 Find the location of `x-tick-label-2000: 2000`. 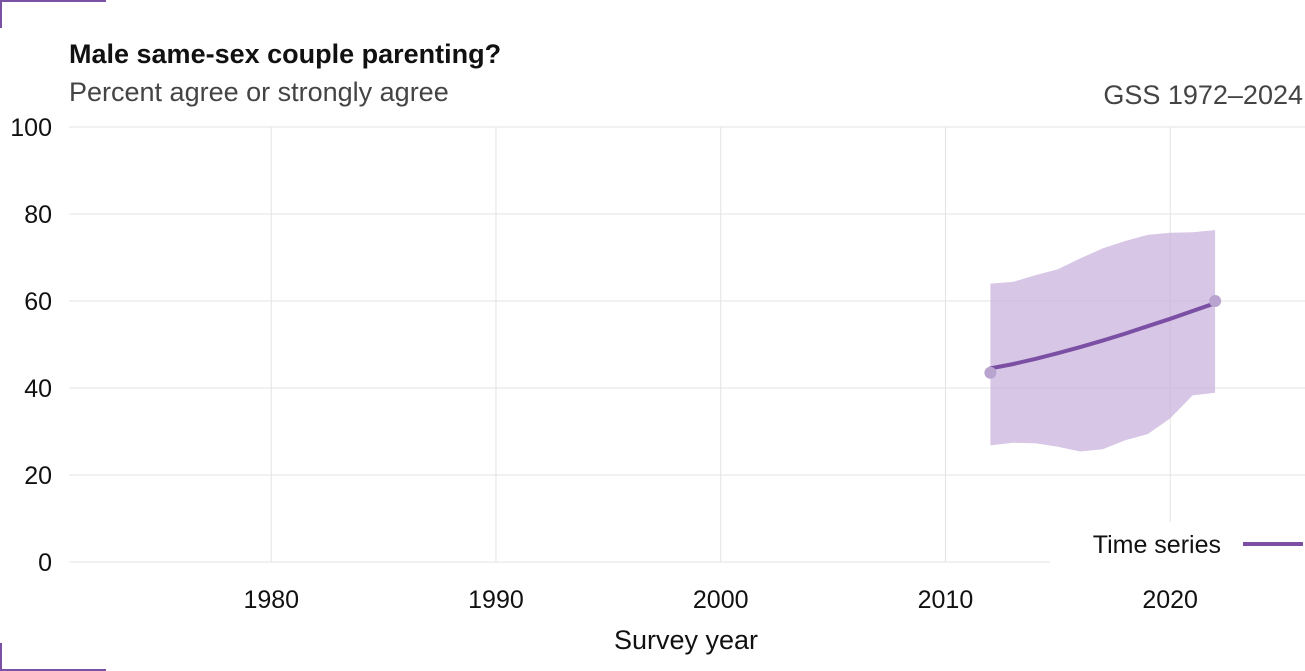

x-tick-label-2000: 2000 is located at coordinates (721, 600).